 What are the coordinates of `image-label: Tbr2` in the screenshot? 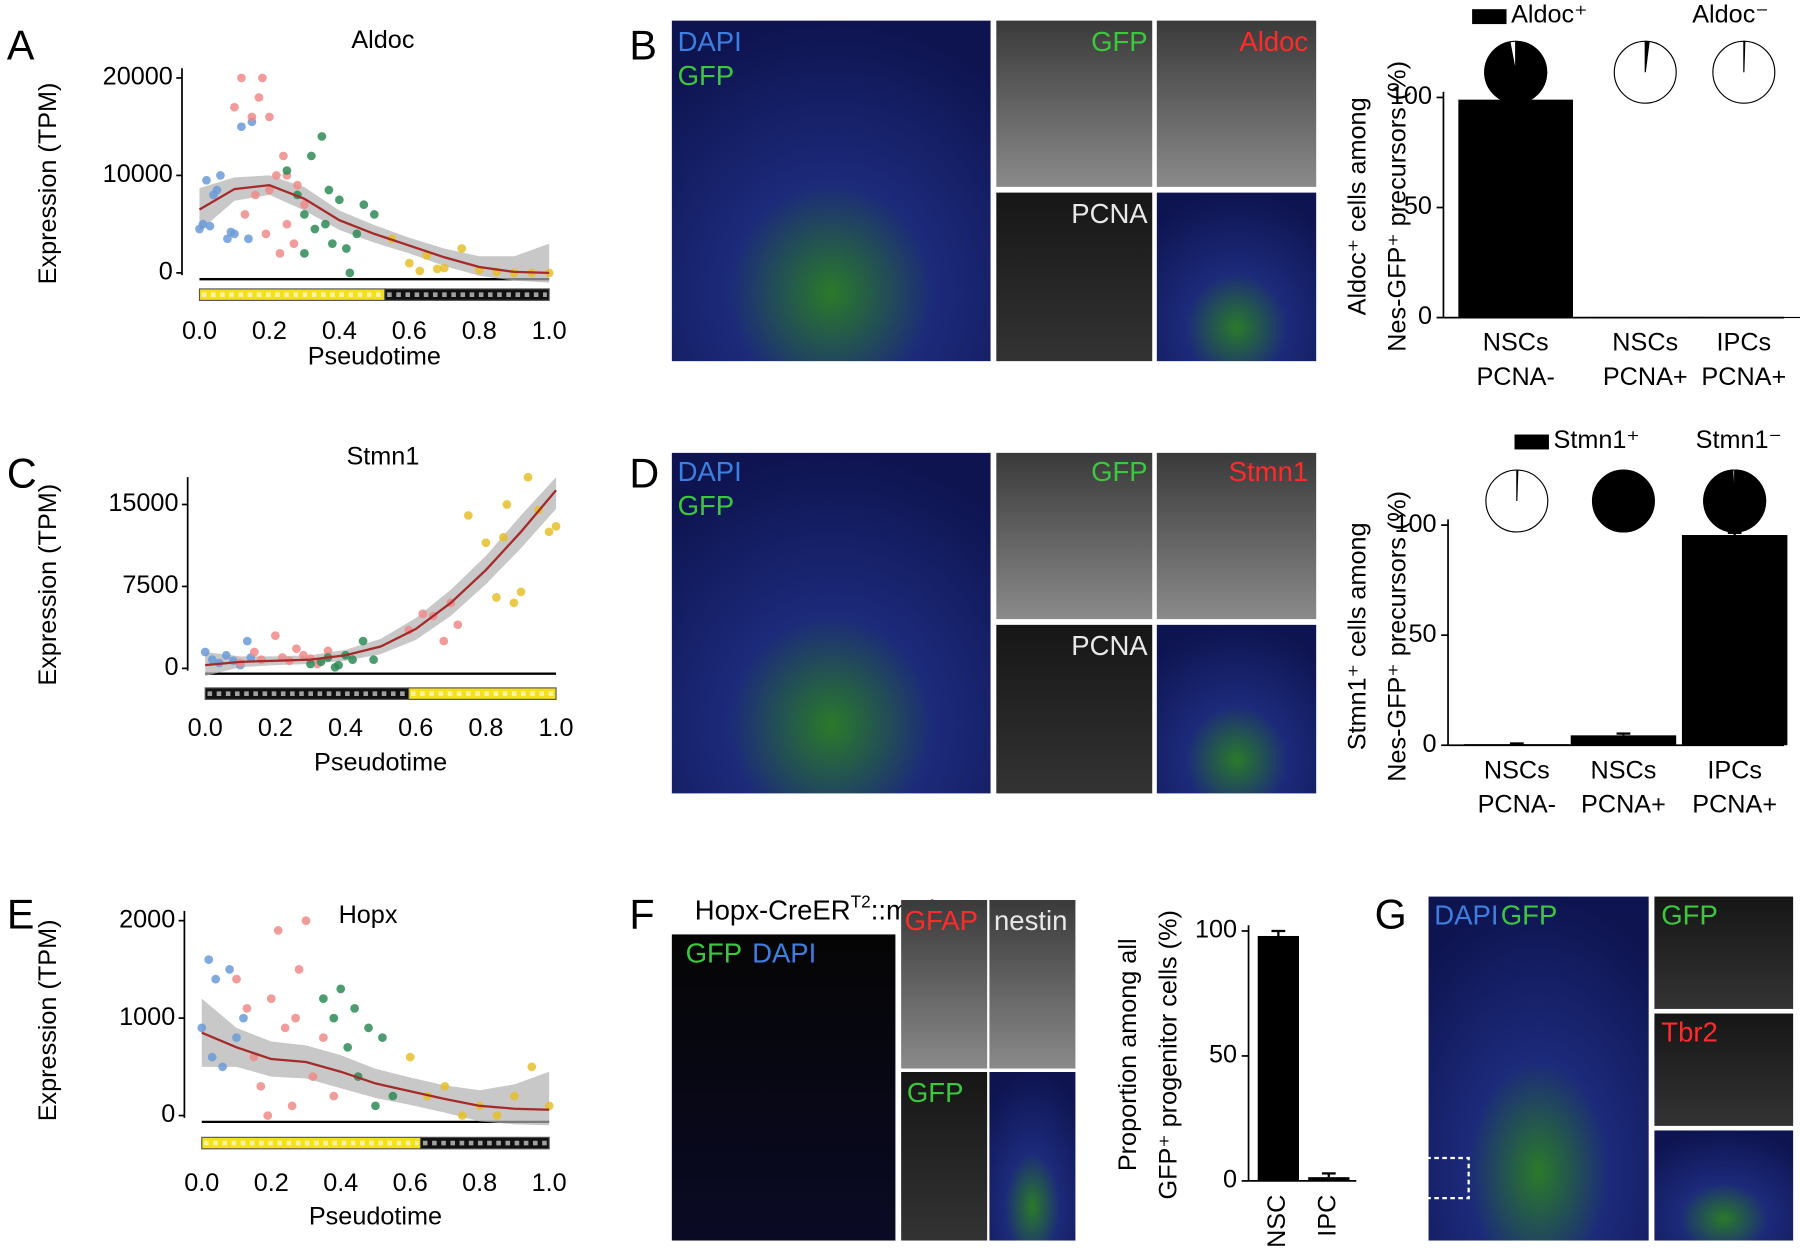 It's located at (1689, 1031).